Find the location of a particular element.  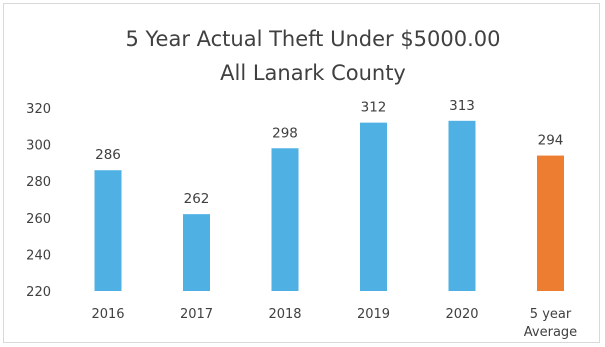

data-label: 294 is located at coordinates (551, 141).